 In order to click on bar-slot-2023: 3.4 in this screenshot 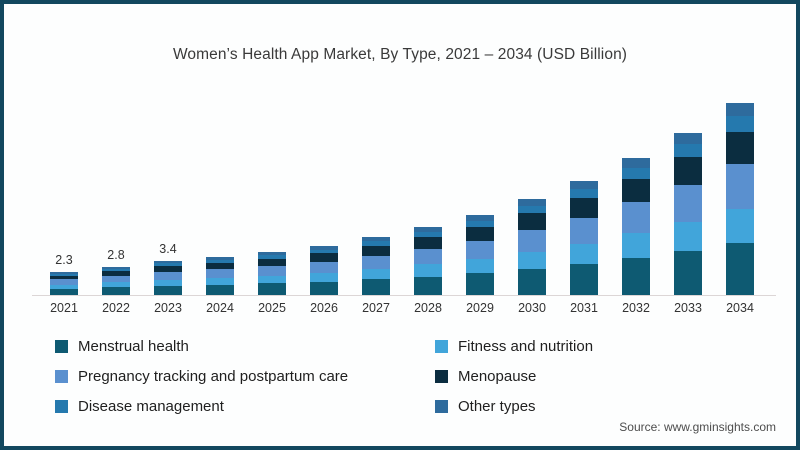, I will do `click(168, 149)`.